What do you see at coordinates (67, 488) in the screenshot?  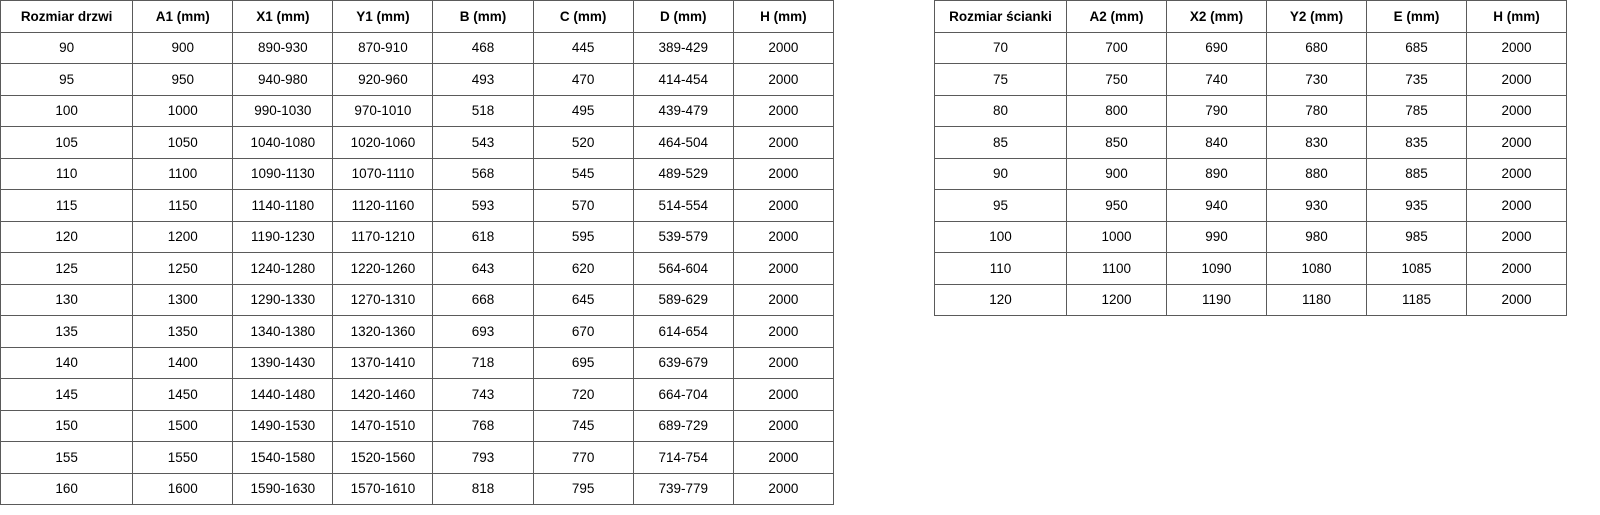 I see `table-cell: 160` at bounding box center [67, 488].